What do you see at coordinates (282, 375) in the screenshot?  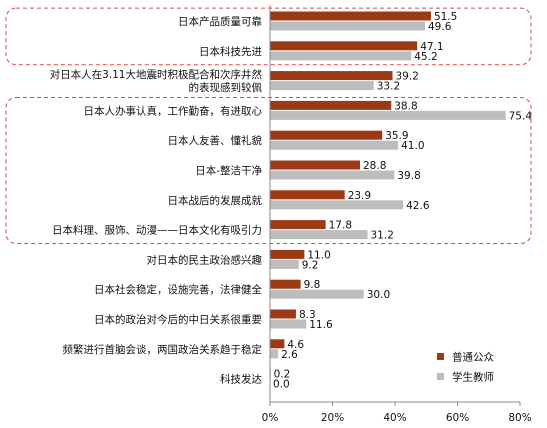 I see `value-label-public-12: 0.2` at bounding box center [282, 375].